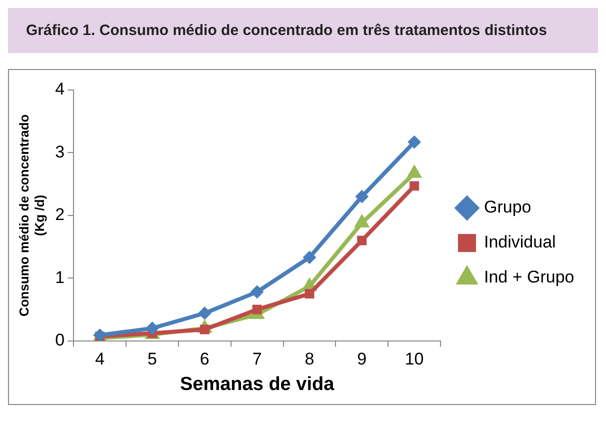 The height and width of the screenshot is (429, 606). I want to click on legend-label: Ind + Grupo, so click(529, 277).